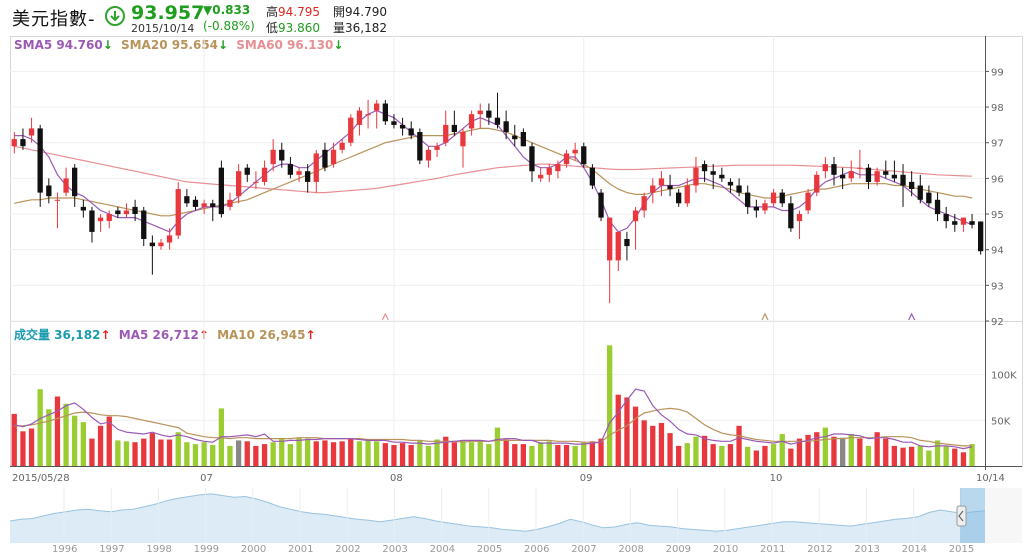 This screenshot has height=559, width=1024. Describe the element at coordinates (158, 335) in the screenshot. I see `volume-ma5-legend: MA5 26,712` at that location.